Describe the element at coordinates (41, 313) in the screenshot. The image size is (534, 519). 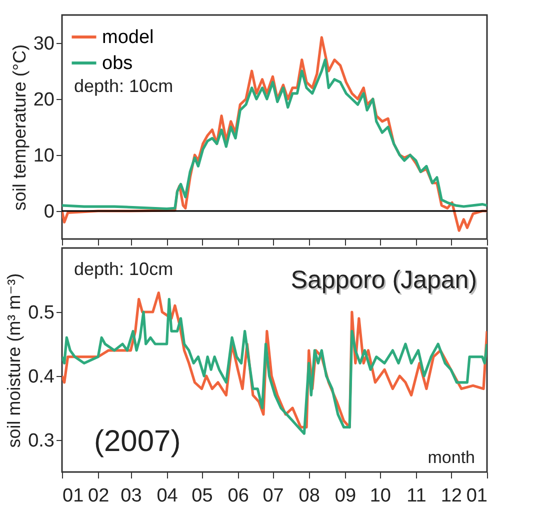
I see `y-tick-label: 0.5` at that location.